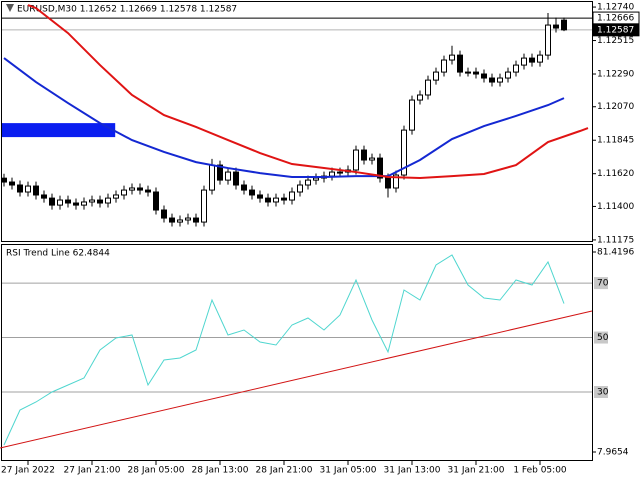 This screenshot has height=480, width=640. Describe the element at coordinates (615, 240) in the screenshot. I see `y-tick-label: 1.11175` at that location.